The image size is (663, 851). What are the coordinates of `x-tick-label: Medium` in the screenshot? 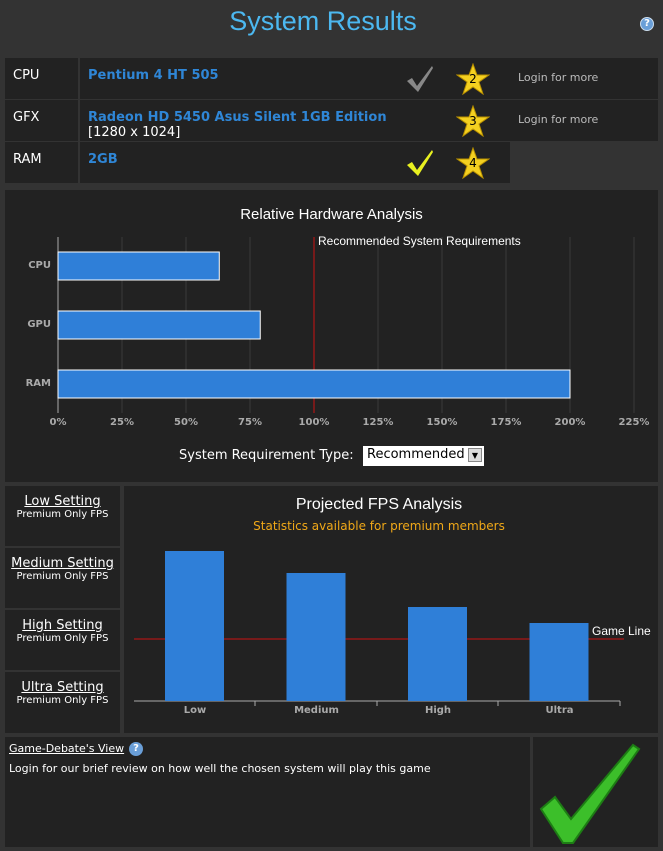 It's located at (316, 710).